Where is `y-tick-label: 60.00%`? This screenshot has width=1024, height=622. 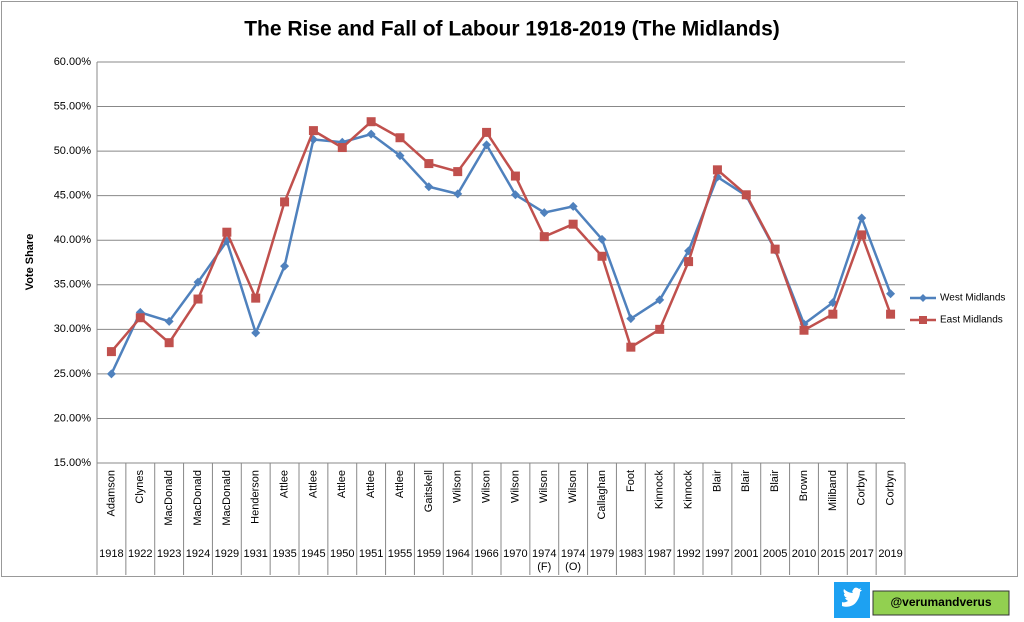 y-tick-label: 60.00% is located at coordinates (73, 62).